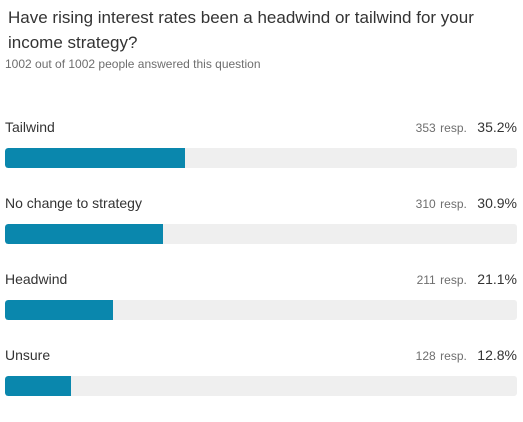 Image resolution: width=523 pixels, height=422 pixels. Describe the element at coordinates (426, 280) in the screenshot. I see `response-count: 211` at that location.